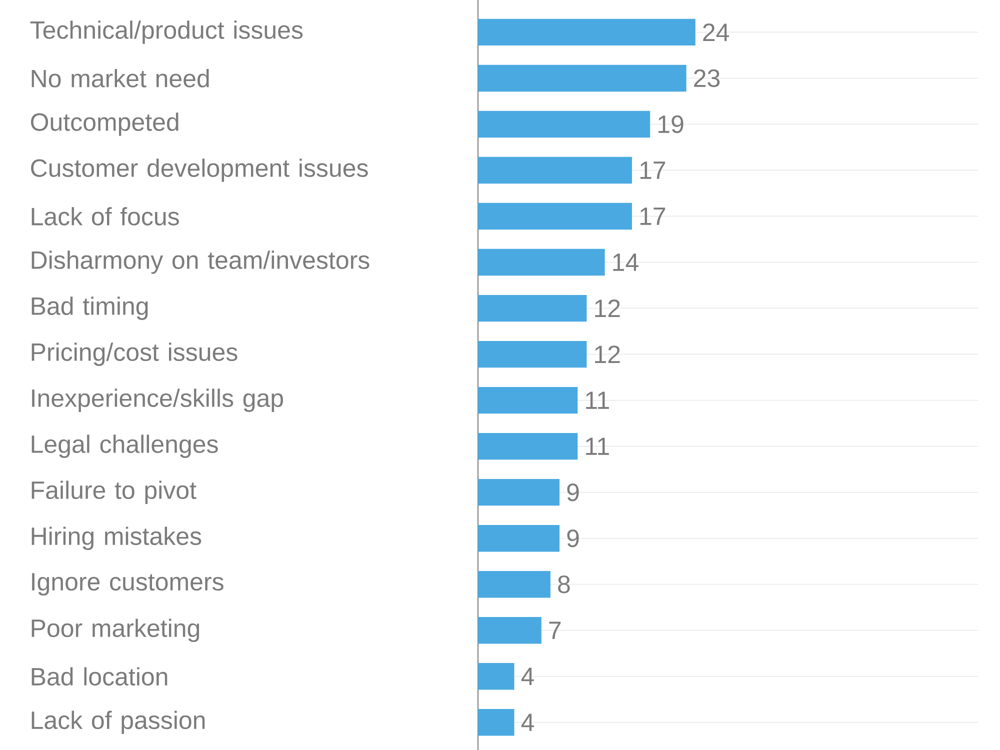 This screenshot has height=750, width=1000. I want to click on y-tick-label: Bad timing, so click(90, 308).